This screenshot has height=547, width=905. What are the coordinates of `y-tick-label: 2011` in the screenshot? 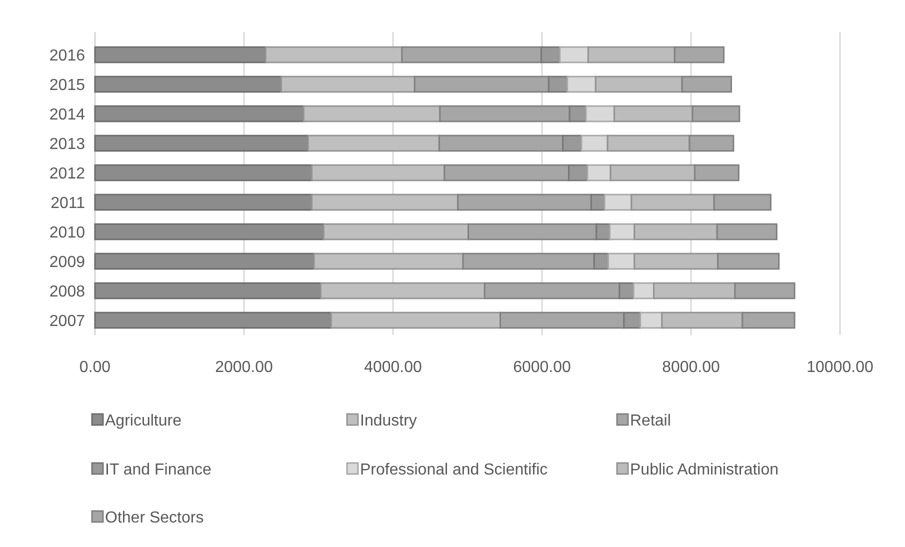 It's located at (68, 203).